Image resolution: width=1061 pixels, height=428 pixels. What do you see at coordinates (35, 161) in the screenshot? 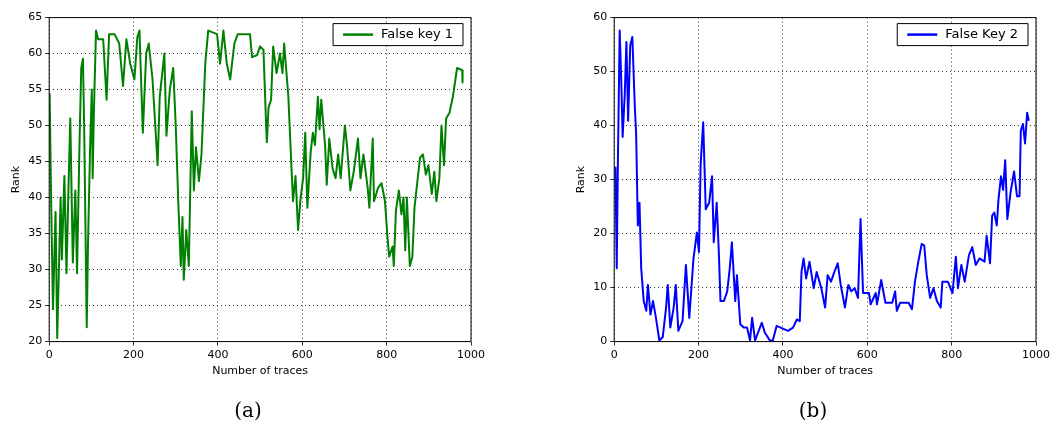
I see `y-tick-label: 45` at bounding box center [35, 161].